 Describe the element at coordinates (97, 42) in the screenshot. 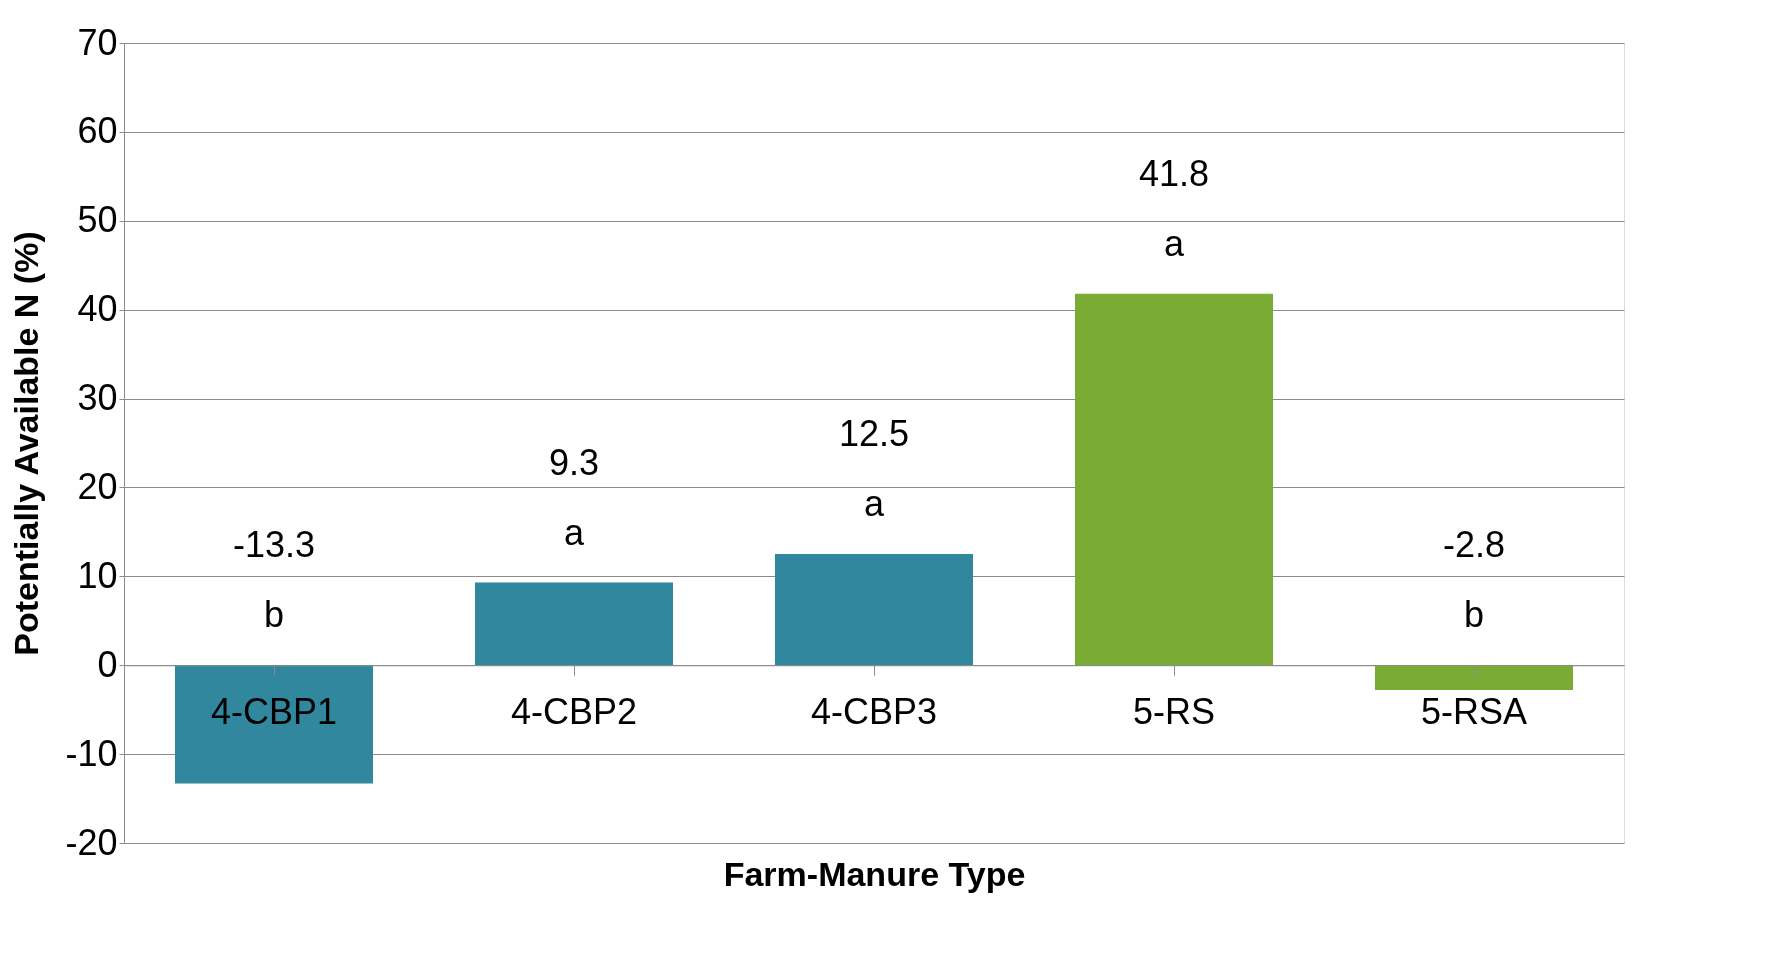

I see `y-tick-label: 70` at that location.